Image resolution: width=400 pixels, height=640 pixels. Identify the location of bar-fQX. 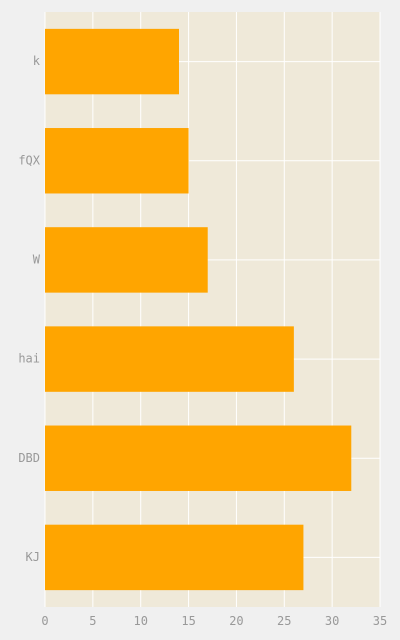
(117, 161).